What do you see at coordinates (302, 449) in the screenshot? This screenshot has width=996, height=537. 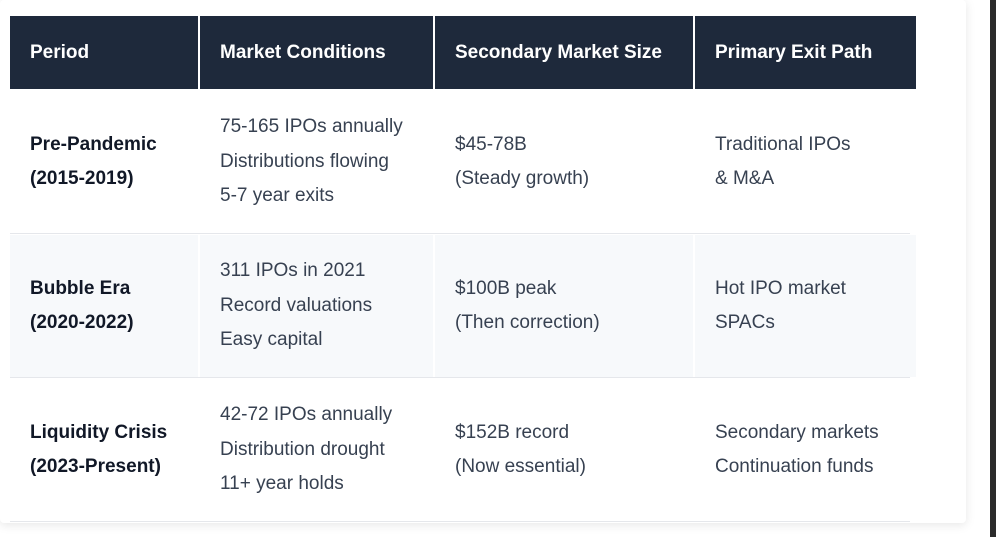 I see `condition-line: Distribution drought` at bounding box center [302, 449].